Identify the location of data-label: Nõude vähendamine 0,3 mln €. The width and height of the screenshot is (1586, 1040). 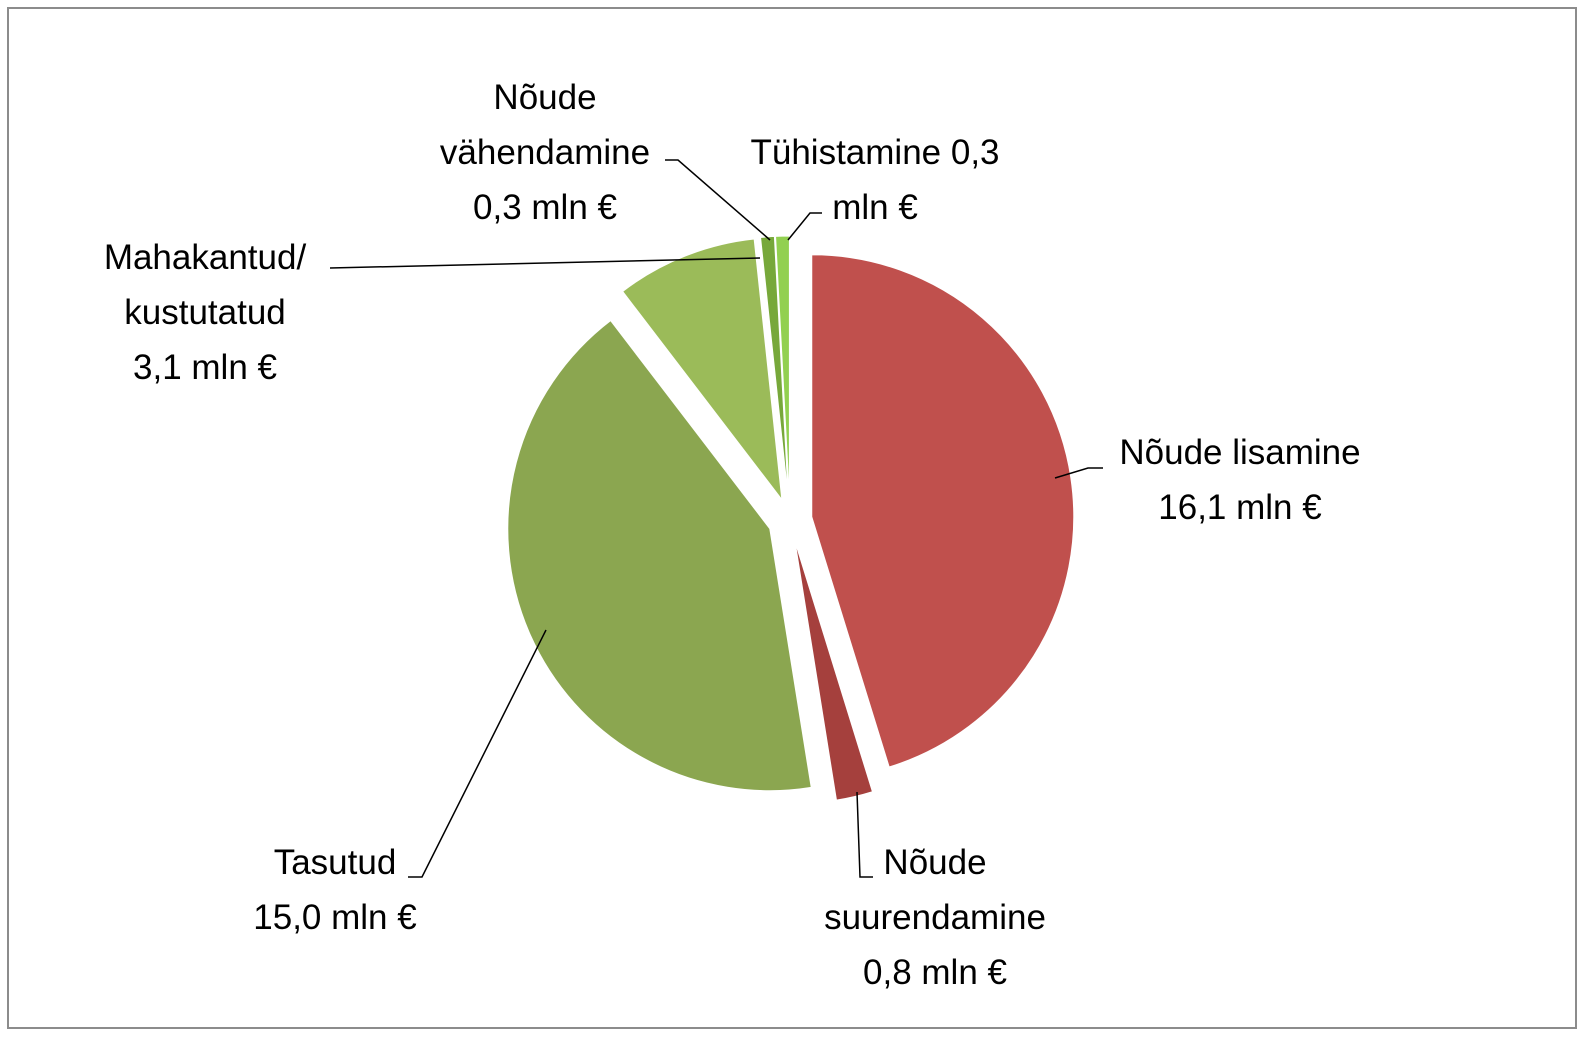
(545, 152).